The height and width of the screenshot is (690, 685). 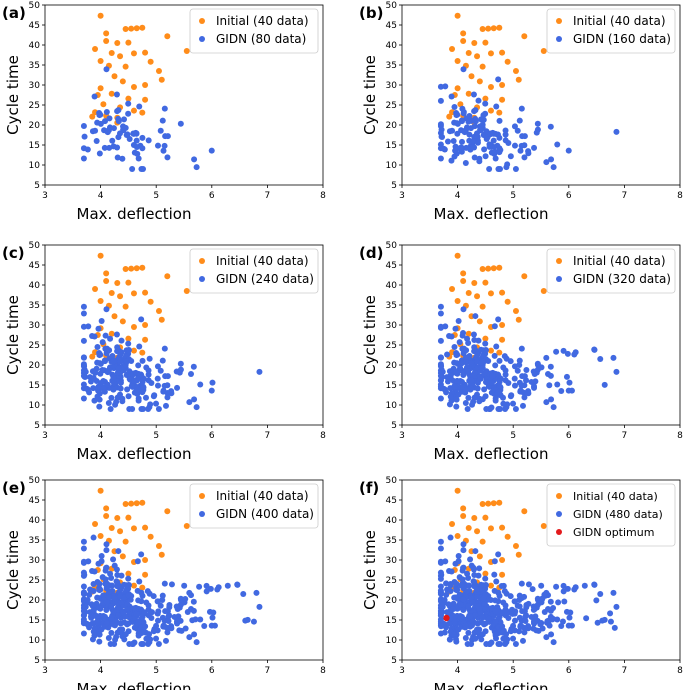 I want to click on plot-frame, so click(x=184, y=95).